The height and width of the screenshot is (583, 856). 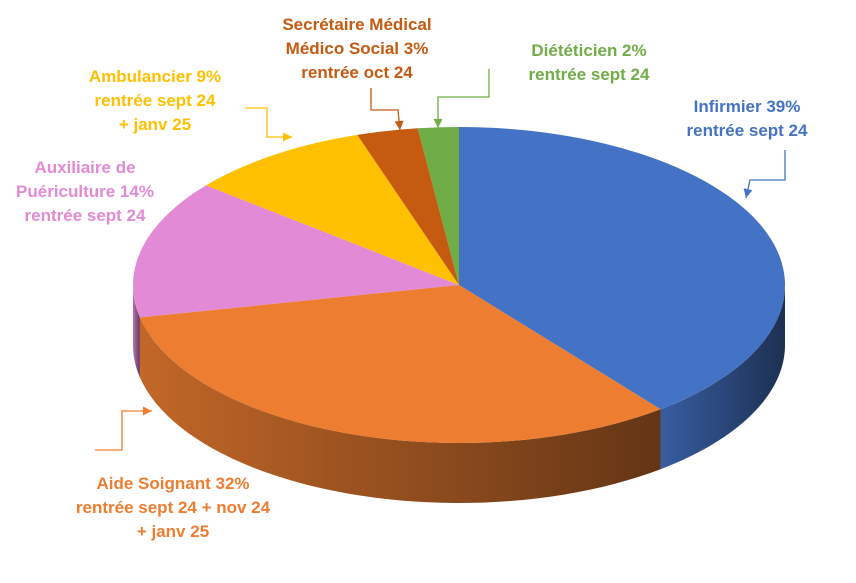 What do you see at coordinates (123, 430) in the screenshot?
I see `leader-line-aide-soignant` at bounding box center [123, 430].